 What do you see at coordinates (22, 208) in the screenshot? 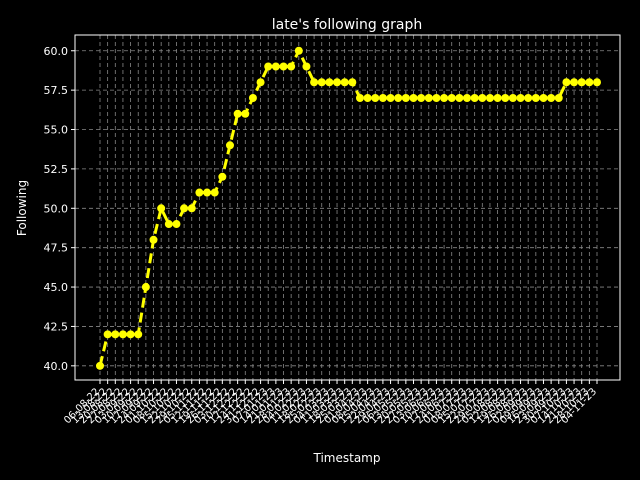
I see `y-axis-label: Following` at bounding box center [22, 208].